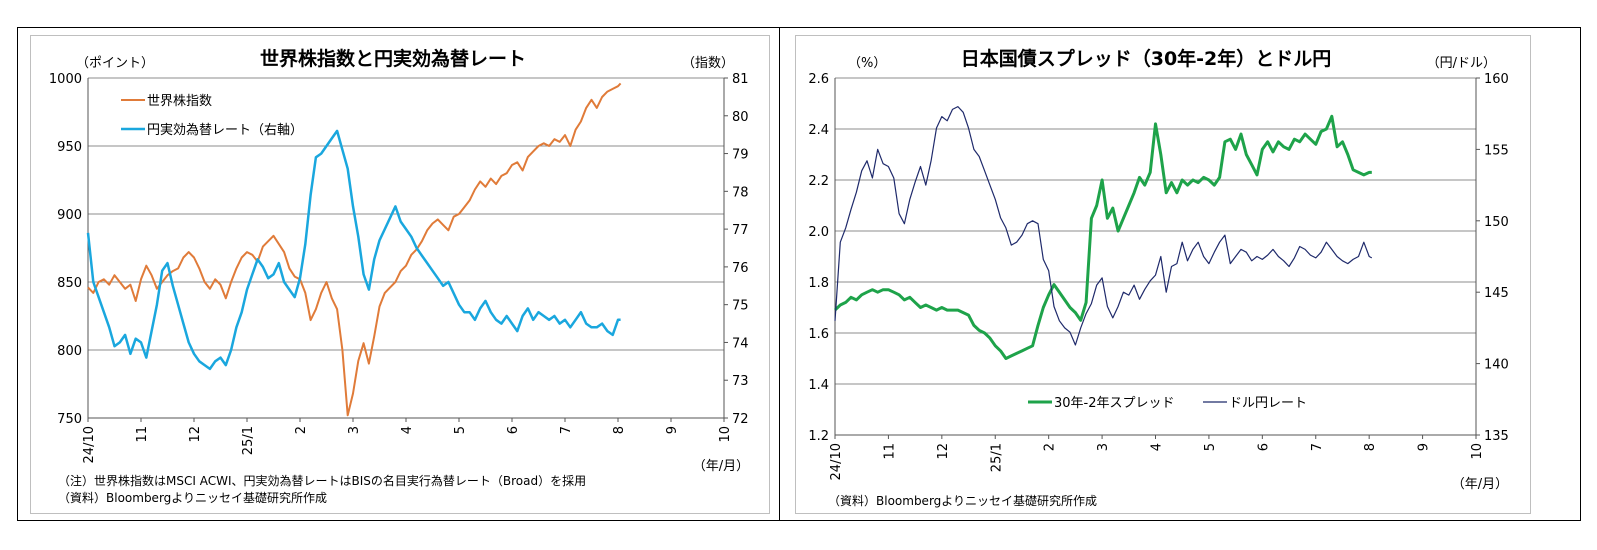  I want to click on chart-left-x-tick-label: 6, so click(513, 430).